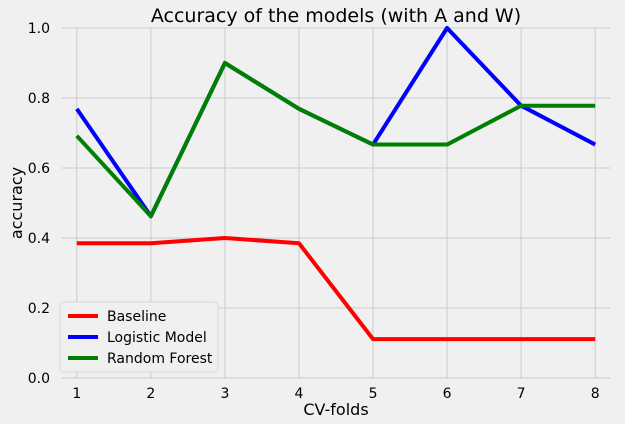 This screenshot has width=625, height=424. What do you see at coordinates (150, 394) in the screenshot?
I see `x-tick-label: 2` at bounding box center [150, 394].